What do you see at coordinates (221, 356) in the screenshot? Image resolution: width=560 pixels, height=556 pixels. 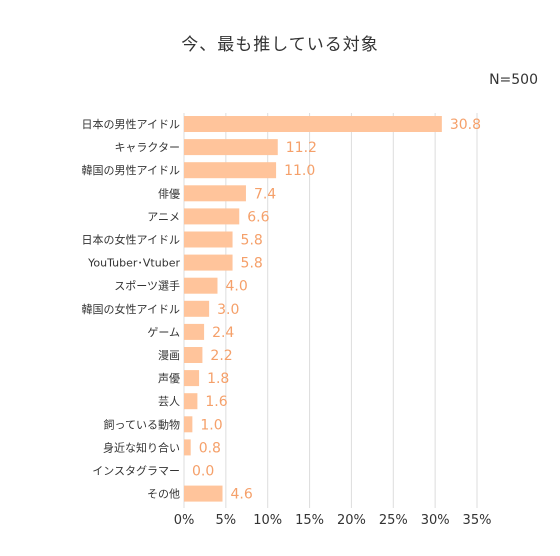 I see `value-label: 2.2` at bounding box center [221, 356].